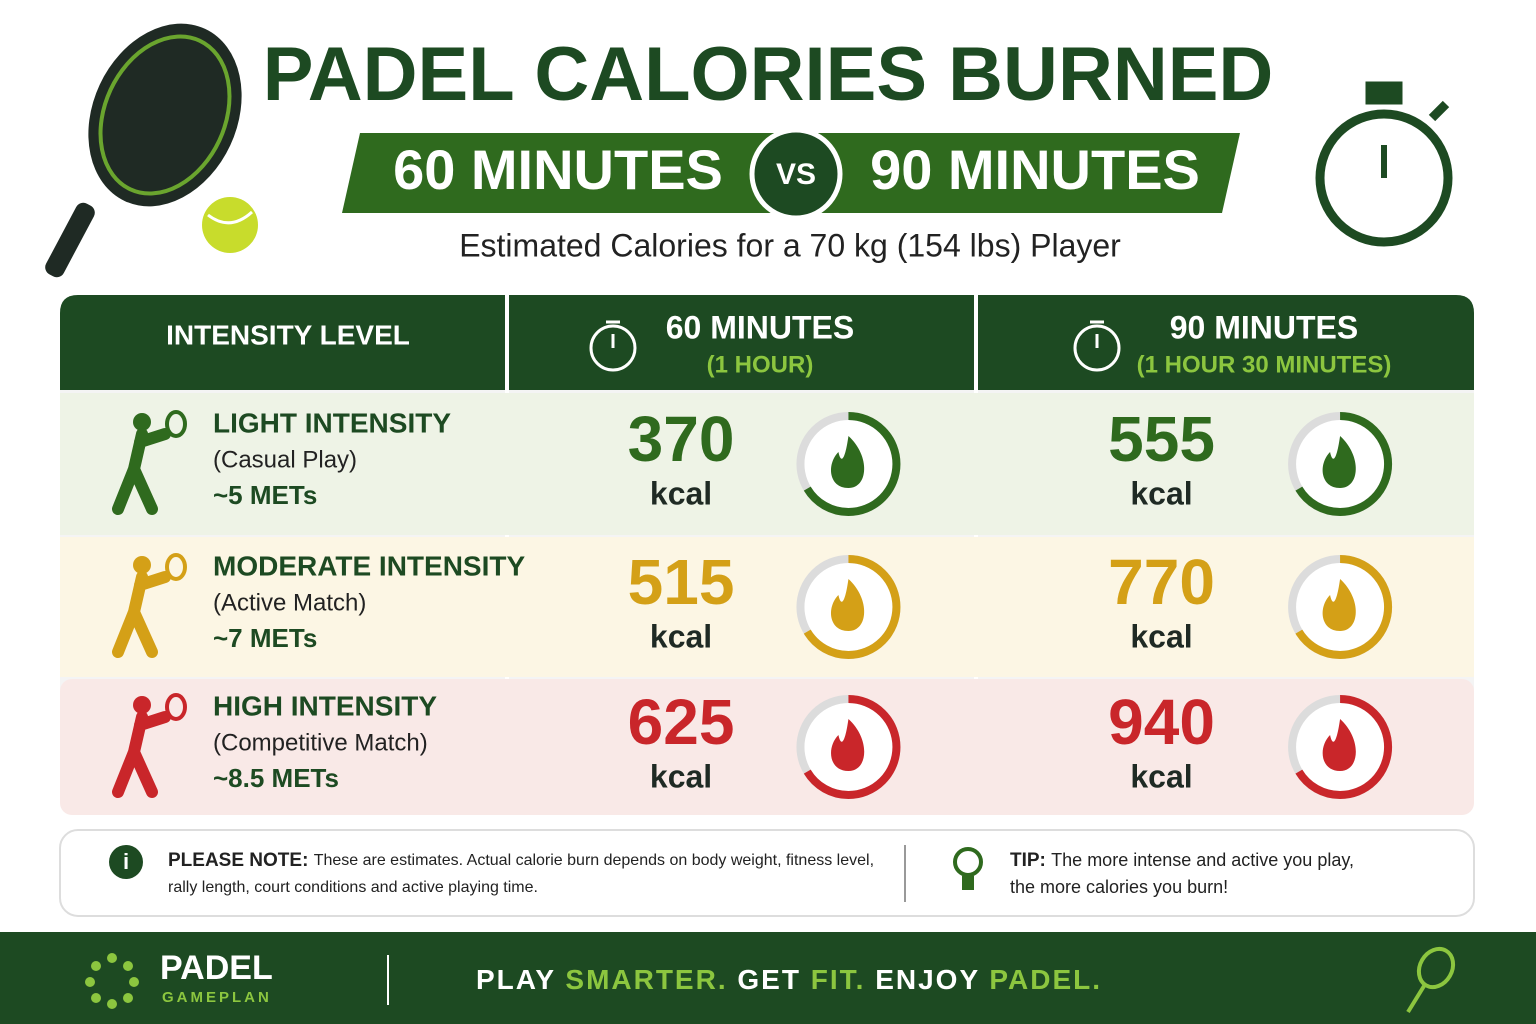 This screenshot has width=1536, height=1024. Describe the element at coordinates (646, 979) in the screenshot. I see `slogan-word: SMARTER.` at that location.